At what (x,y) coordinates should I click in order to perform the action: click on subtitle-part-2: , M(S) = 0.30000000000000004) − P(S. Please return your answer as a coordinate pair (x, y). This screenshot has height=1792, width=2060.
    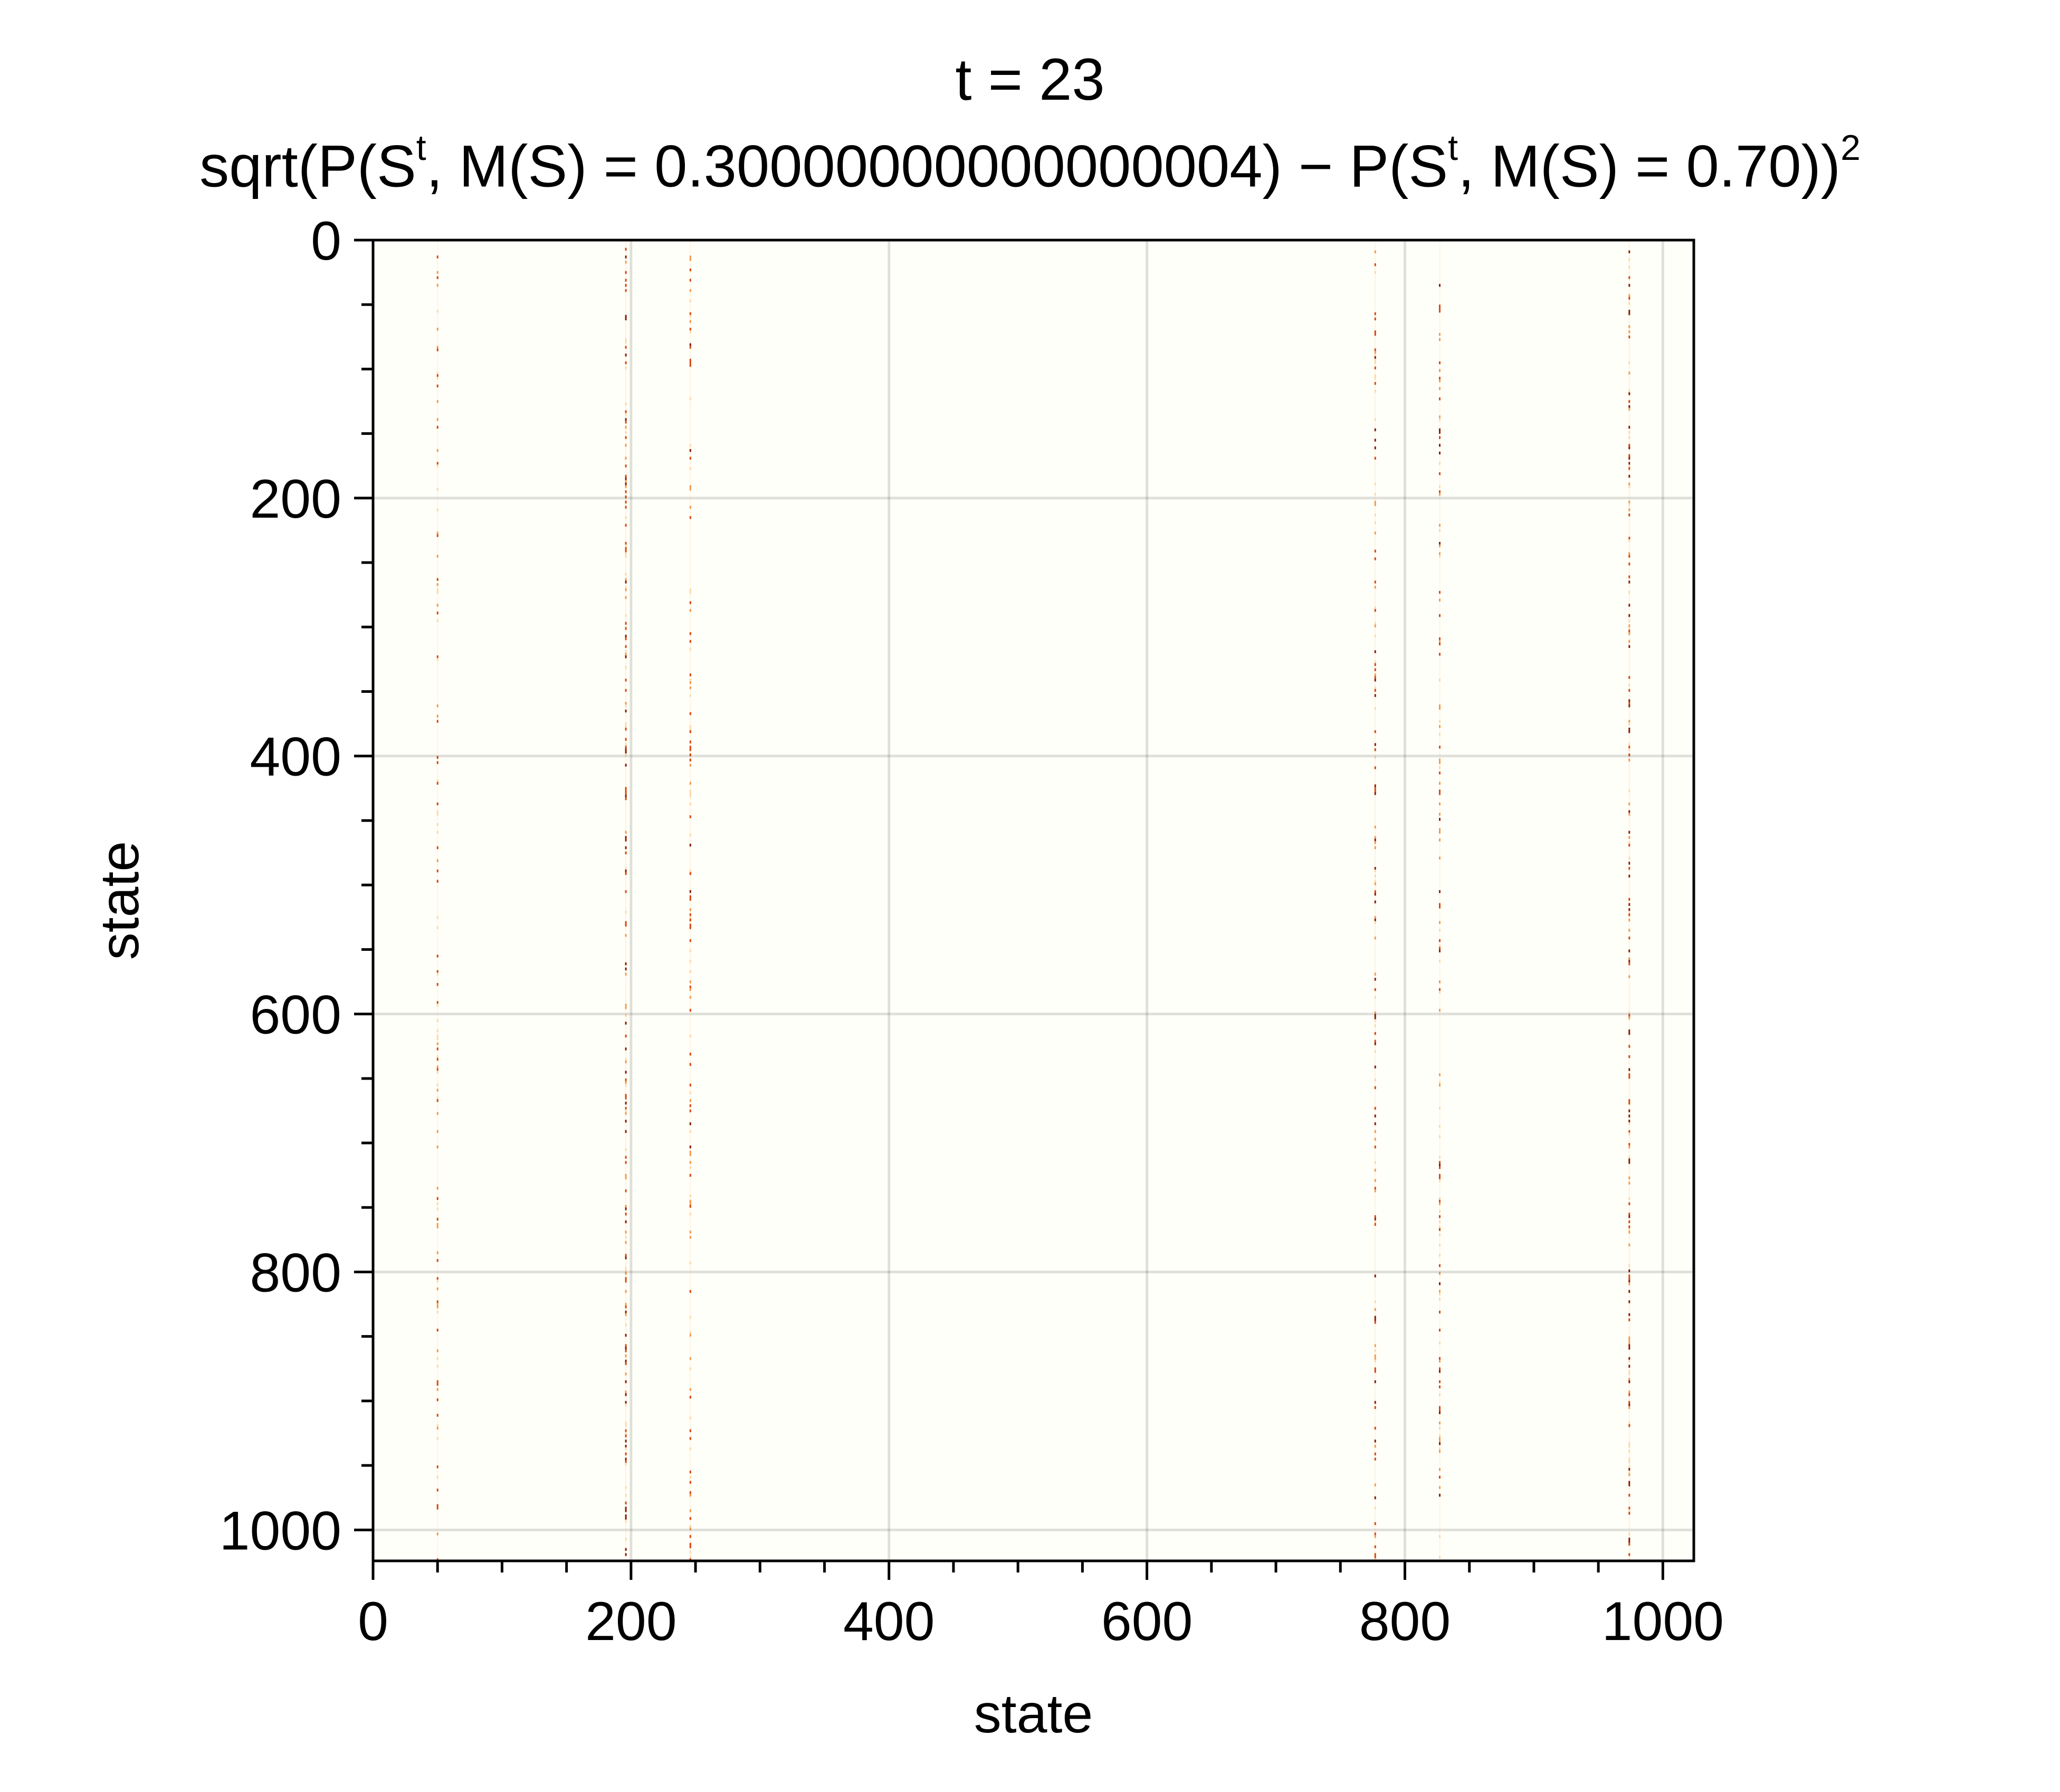
    Looking at the image, I should click on (937, 166).